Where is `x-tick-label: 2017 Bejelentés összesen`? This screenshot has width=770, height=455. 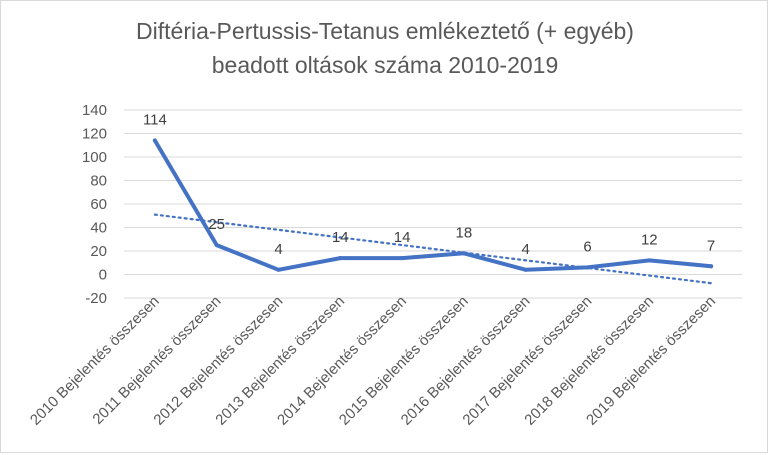
x-tick-label: 2017 Bejelentés összesen is located at coordinates (527, 361).